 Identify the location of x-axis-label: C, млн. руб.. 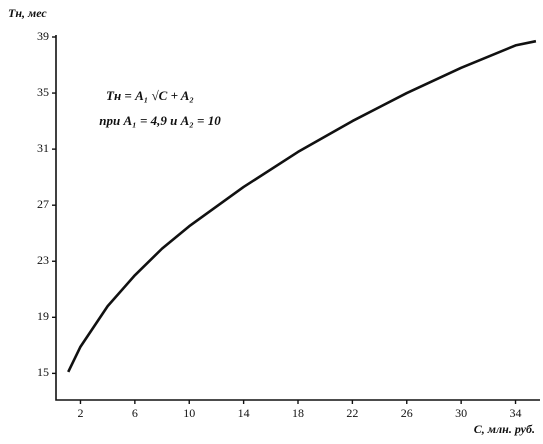
(504, 429).